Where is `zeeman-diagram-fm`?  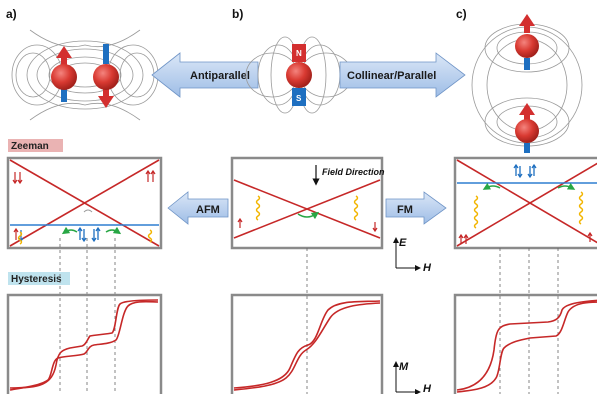
zeeman-diagram-fm is located at coordinates (525, 203).